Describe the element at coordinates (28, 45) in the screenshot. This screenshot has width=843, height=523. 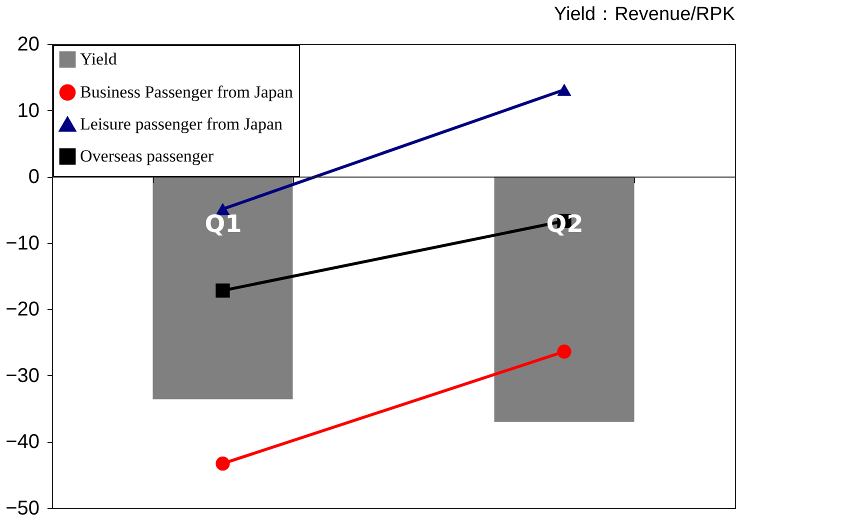
I see `y-tick-label: 20` at that location.